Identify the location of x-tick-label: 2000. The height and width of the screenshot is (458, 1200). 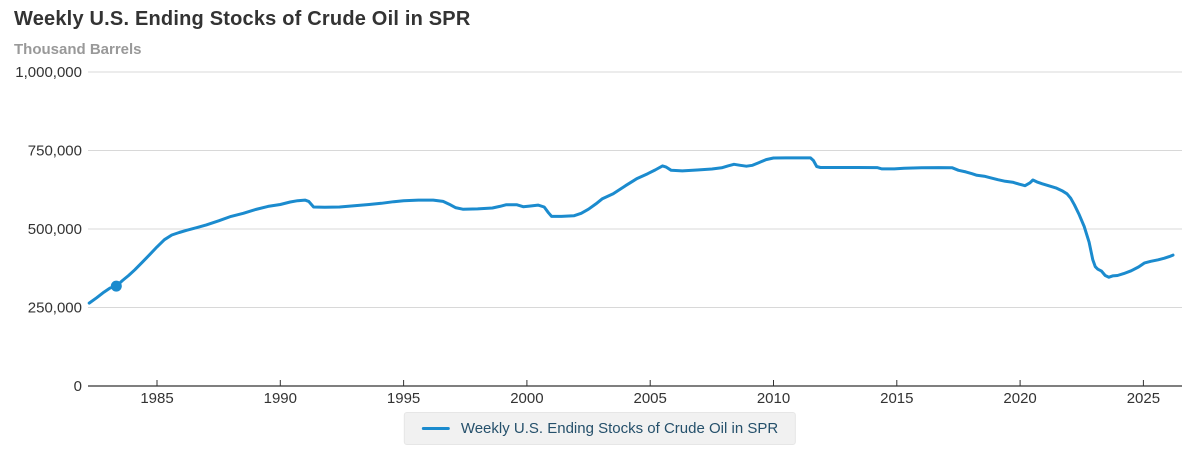
(526, 398).